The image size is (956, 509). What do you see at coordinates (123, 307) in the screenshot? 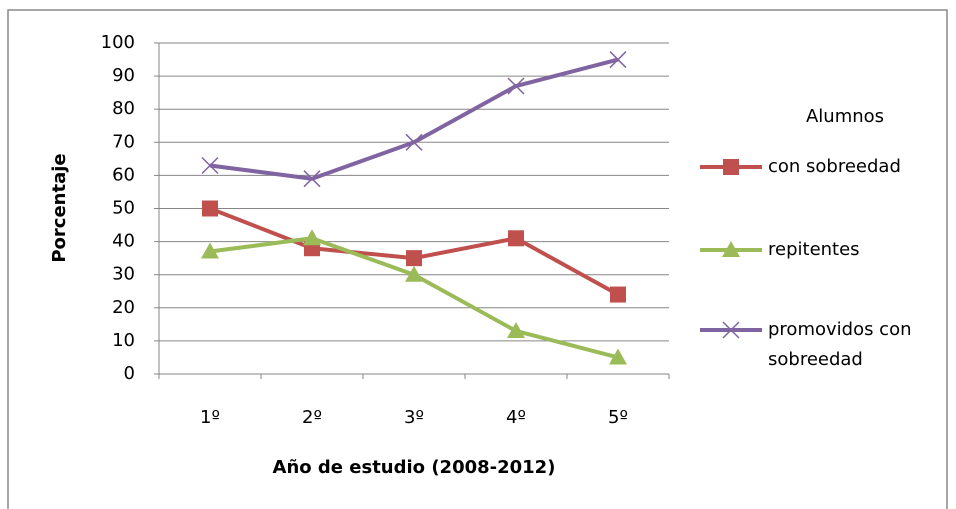
I see `y-tick-label: 20` at bounding box center [123, 307].